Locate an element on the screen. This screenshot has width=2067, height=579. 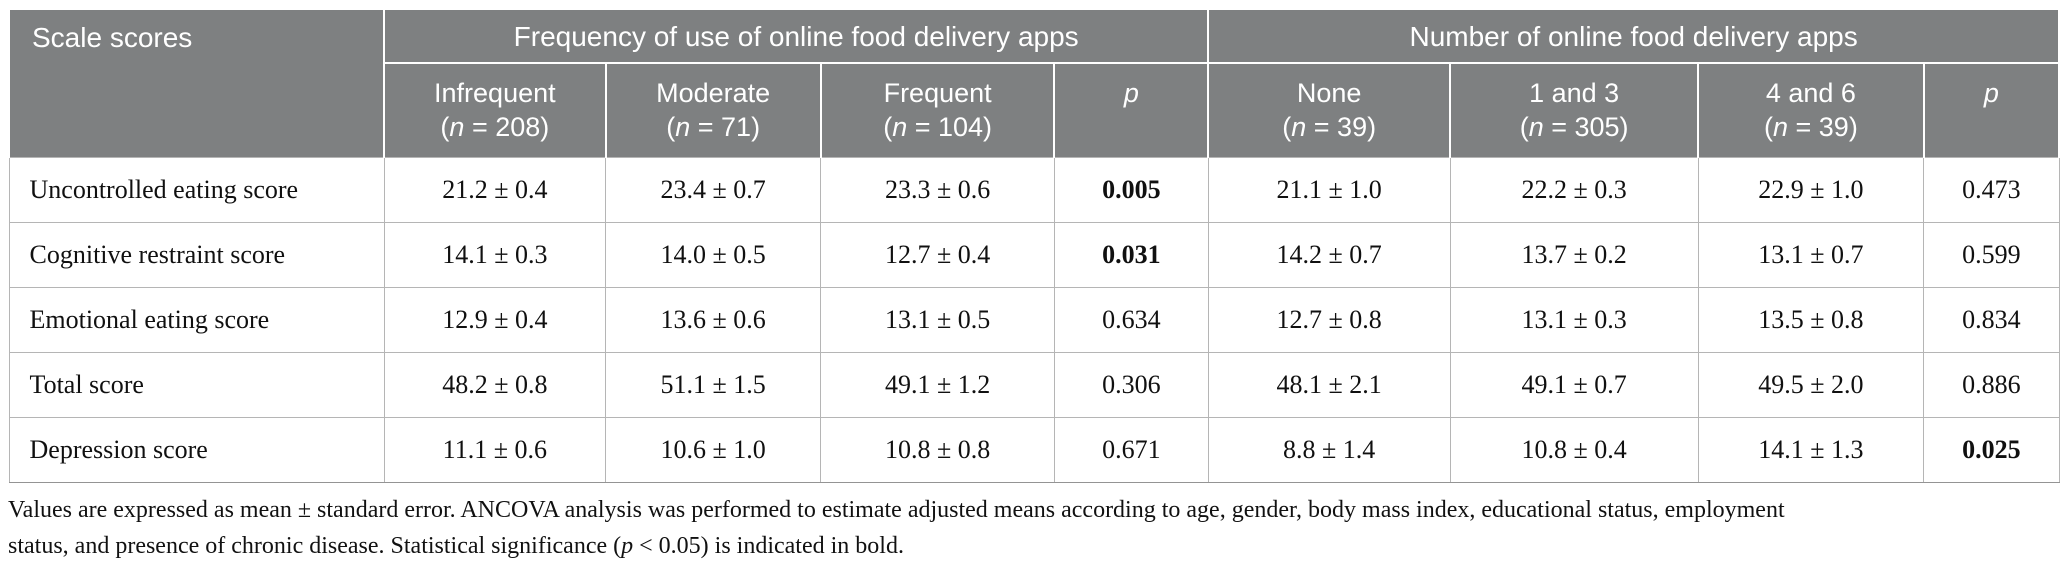
value-cell: 13.1 ± 0.7 is located at coordinates (1811, 254).